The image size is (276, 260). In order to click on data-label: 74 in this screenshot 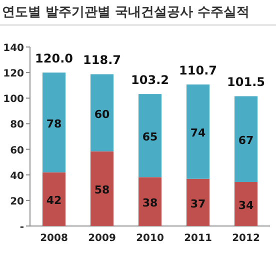, I will do `click(198, 133)`.